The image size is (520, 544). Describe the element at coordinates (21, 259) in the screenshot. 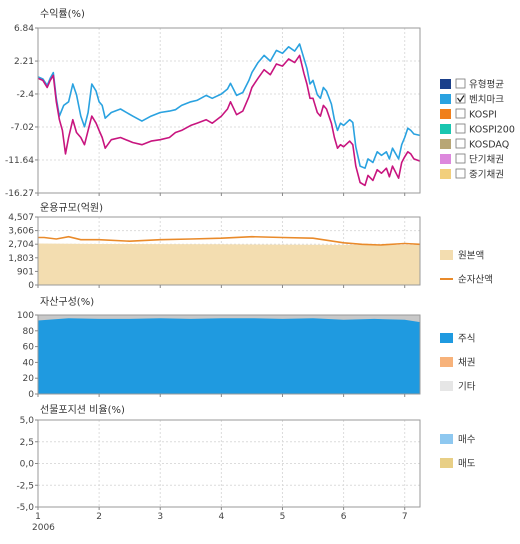

I see `y-tick-label: 1,803` at that location.